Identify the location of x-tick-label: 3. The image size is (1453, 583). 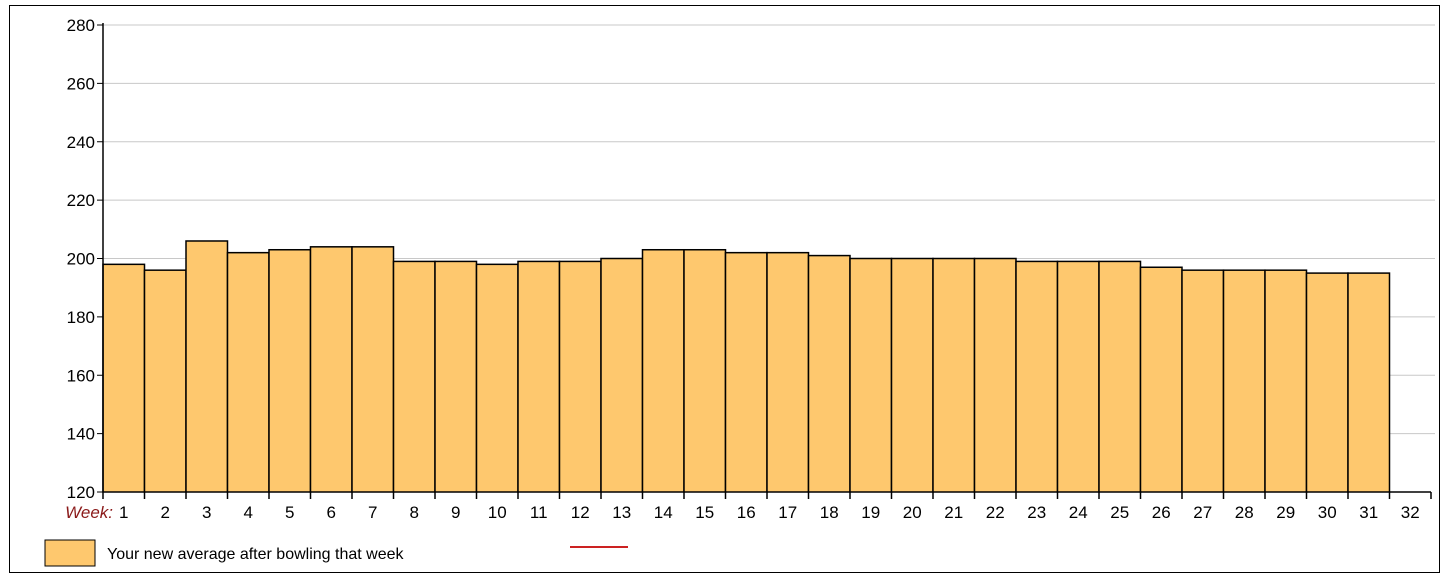
(206, 512).